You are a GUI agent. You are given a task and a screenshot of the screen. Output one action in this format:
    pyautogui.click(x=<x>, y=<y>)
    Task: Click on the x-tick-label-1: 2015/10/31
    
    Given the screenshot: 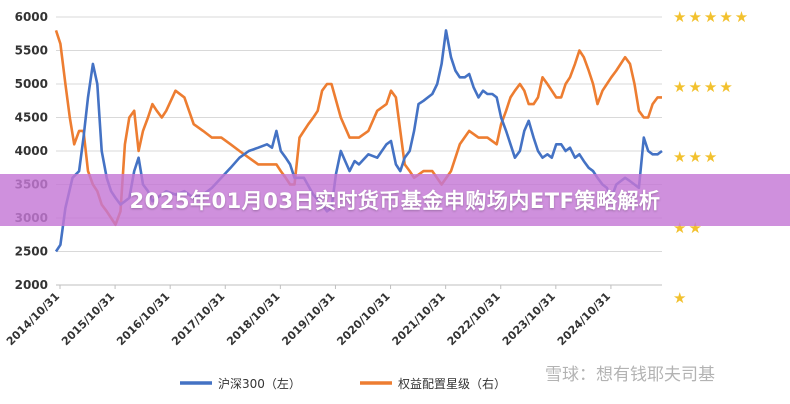 What is the action you would take?
    pyautogui.click(x=88, y=319)
    